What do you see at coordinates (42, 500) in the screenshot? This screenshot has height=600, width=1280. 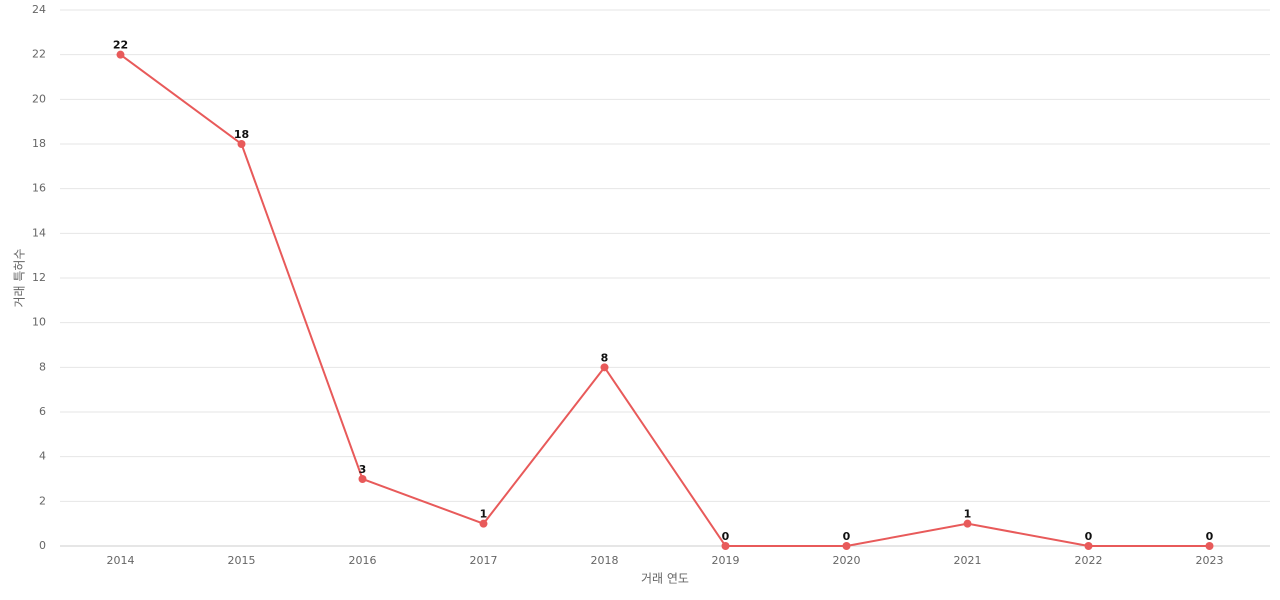 I see `y-tick-label: 2` at bounding box center [42, 500].